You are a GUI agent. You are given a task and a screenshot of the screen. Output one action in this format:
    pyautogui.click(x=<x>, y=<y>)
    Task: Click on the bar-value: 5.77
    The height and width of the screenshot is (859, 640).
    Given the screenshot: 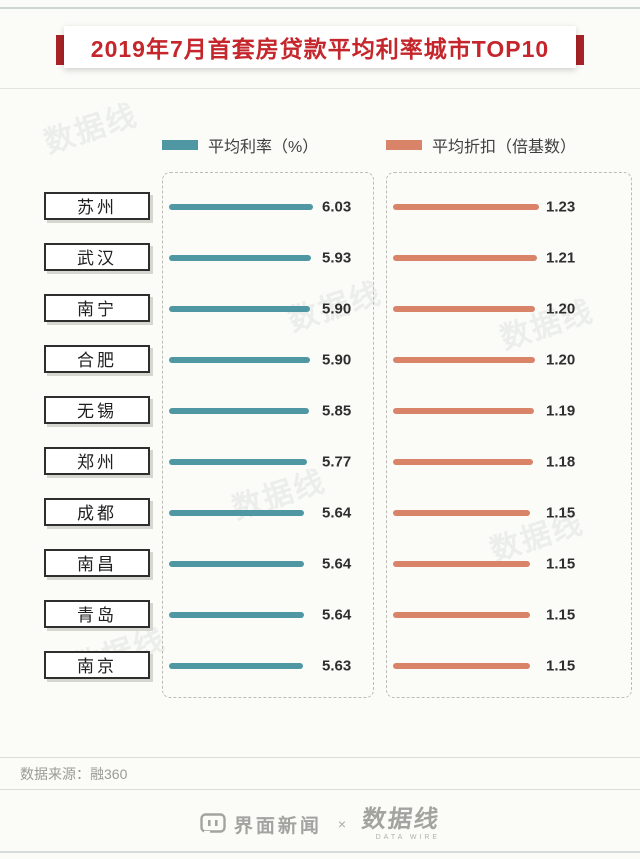 What is the action you would take?
    pyautogui.click(x=337, y=461)
    